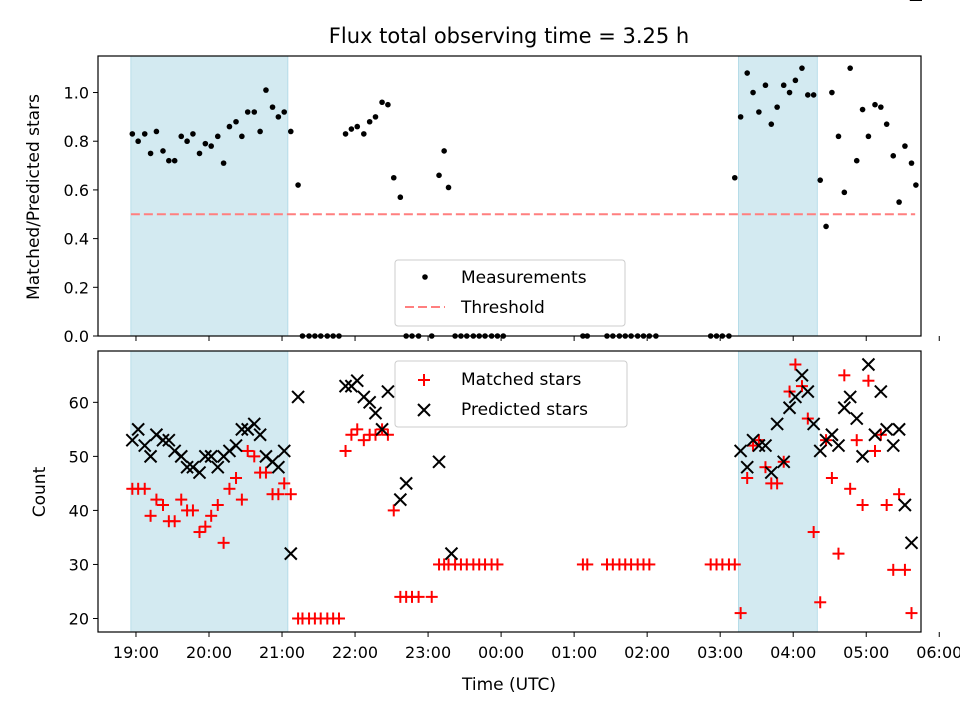 The height and width of the screenshot is (720, 960). Describe the element at coordinates (83, 510) in the screenshot. I see `bottom-y-axis: 20 30 40 50 60` at that location.